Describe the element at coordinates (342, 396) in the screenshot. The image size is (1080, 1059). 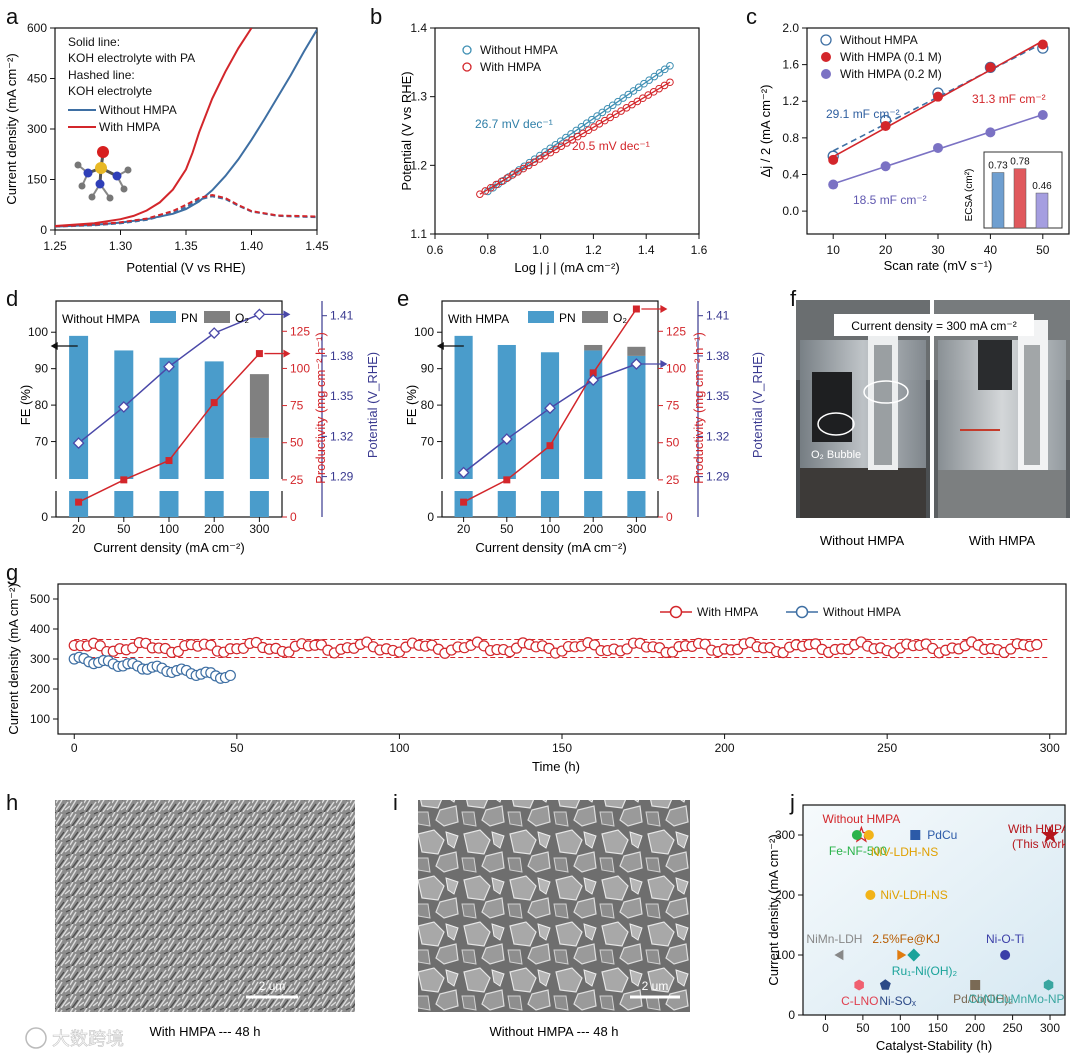
I see `pot-tick-label-2: 1.35` at that location.